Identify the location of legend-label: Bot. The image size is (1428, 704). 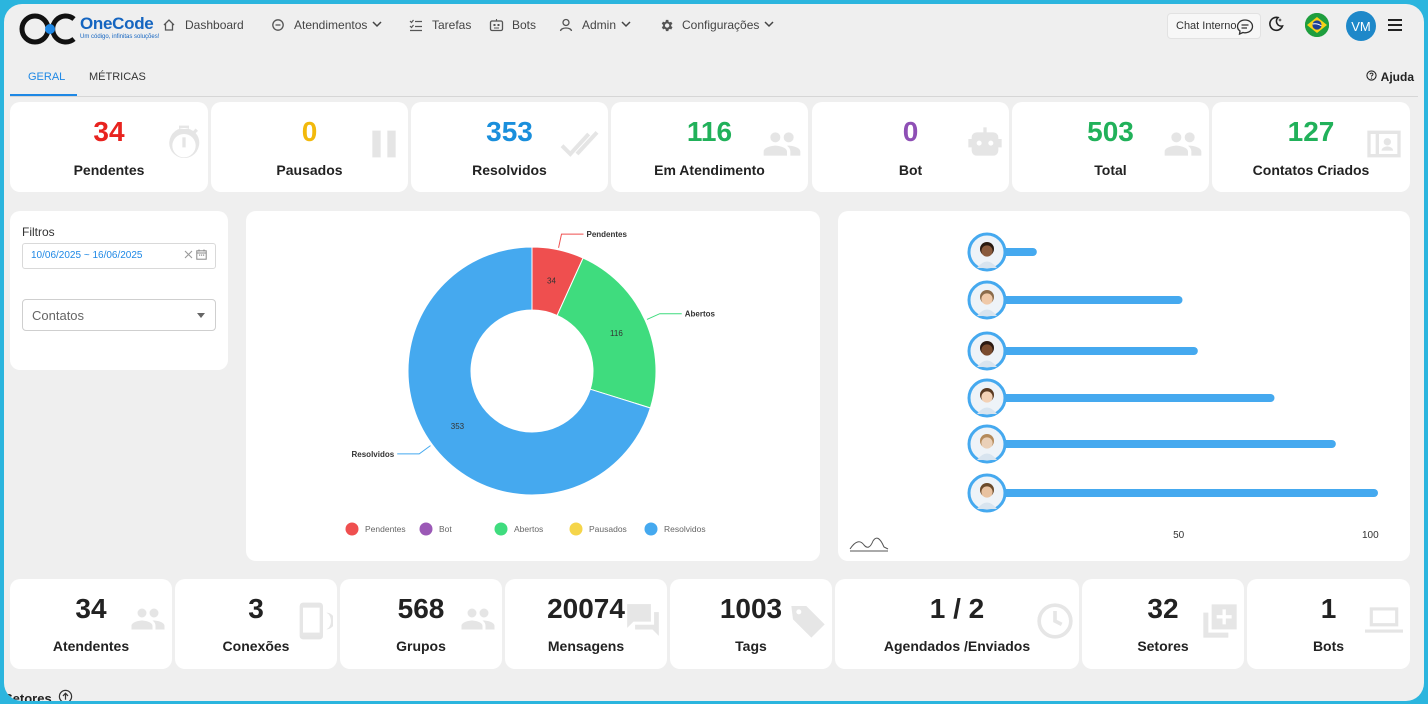
(445, 529).